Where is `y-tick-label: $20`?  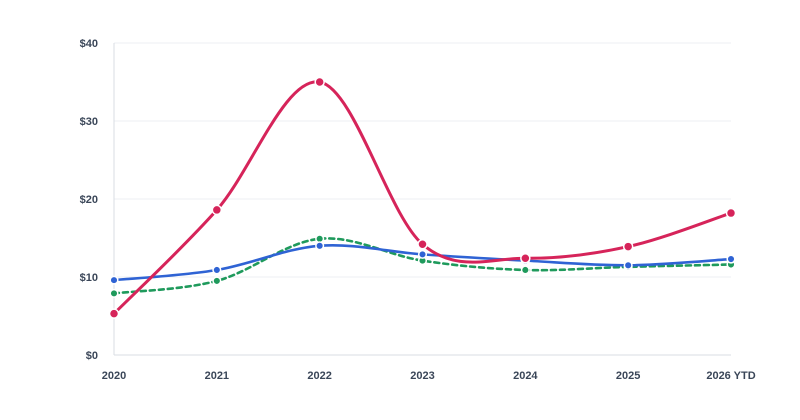 y-tick-label: $20 is located at coordinates (89, 200).